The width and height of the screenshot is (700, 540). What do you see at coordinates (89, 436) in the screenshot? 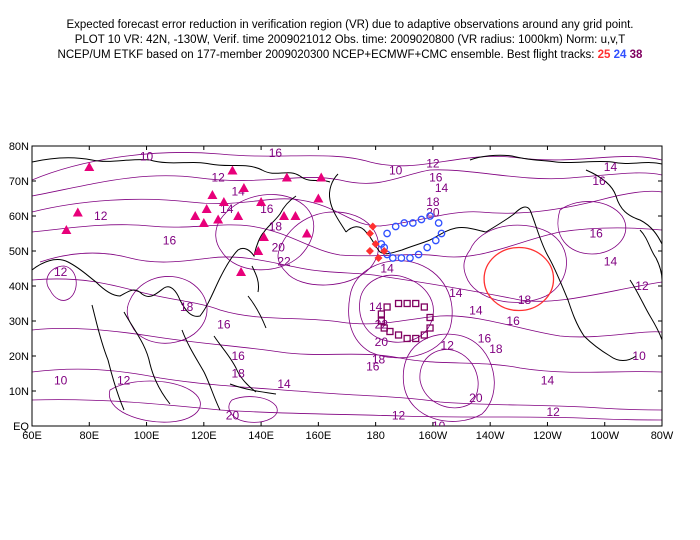
I see `lon-label: 80E` at bounding box center [89, 436].